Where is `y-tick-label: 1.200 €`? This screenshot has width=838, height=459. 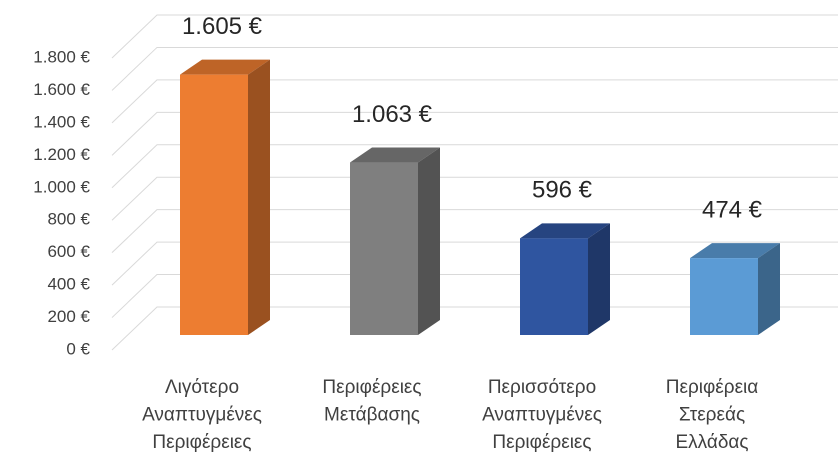 y-tick-label: 1.200 € is located at coordinates (61, 154).